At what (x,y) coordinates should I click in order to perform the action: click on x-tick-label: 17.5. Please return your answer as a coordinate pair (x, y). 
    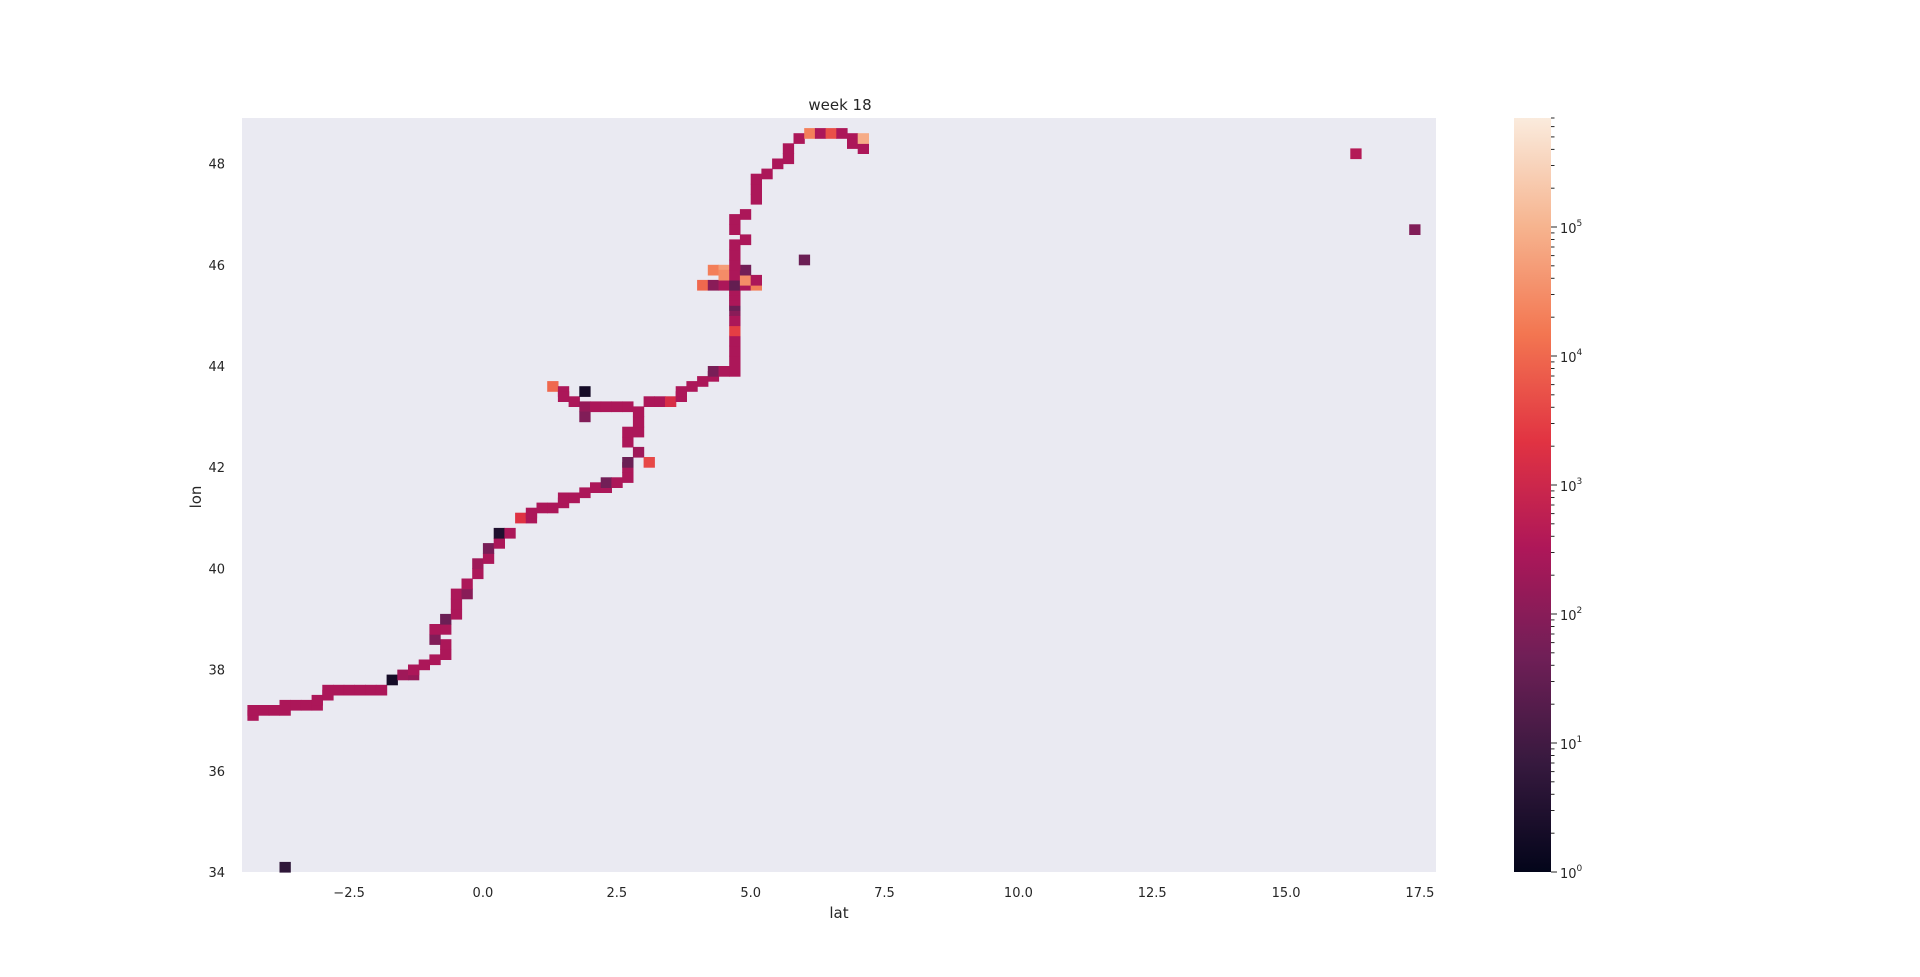
    Looking at the image, I should click on (1419, 893).